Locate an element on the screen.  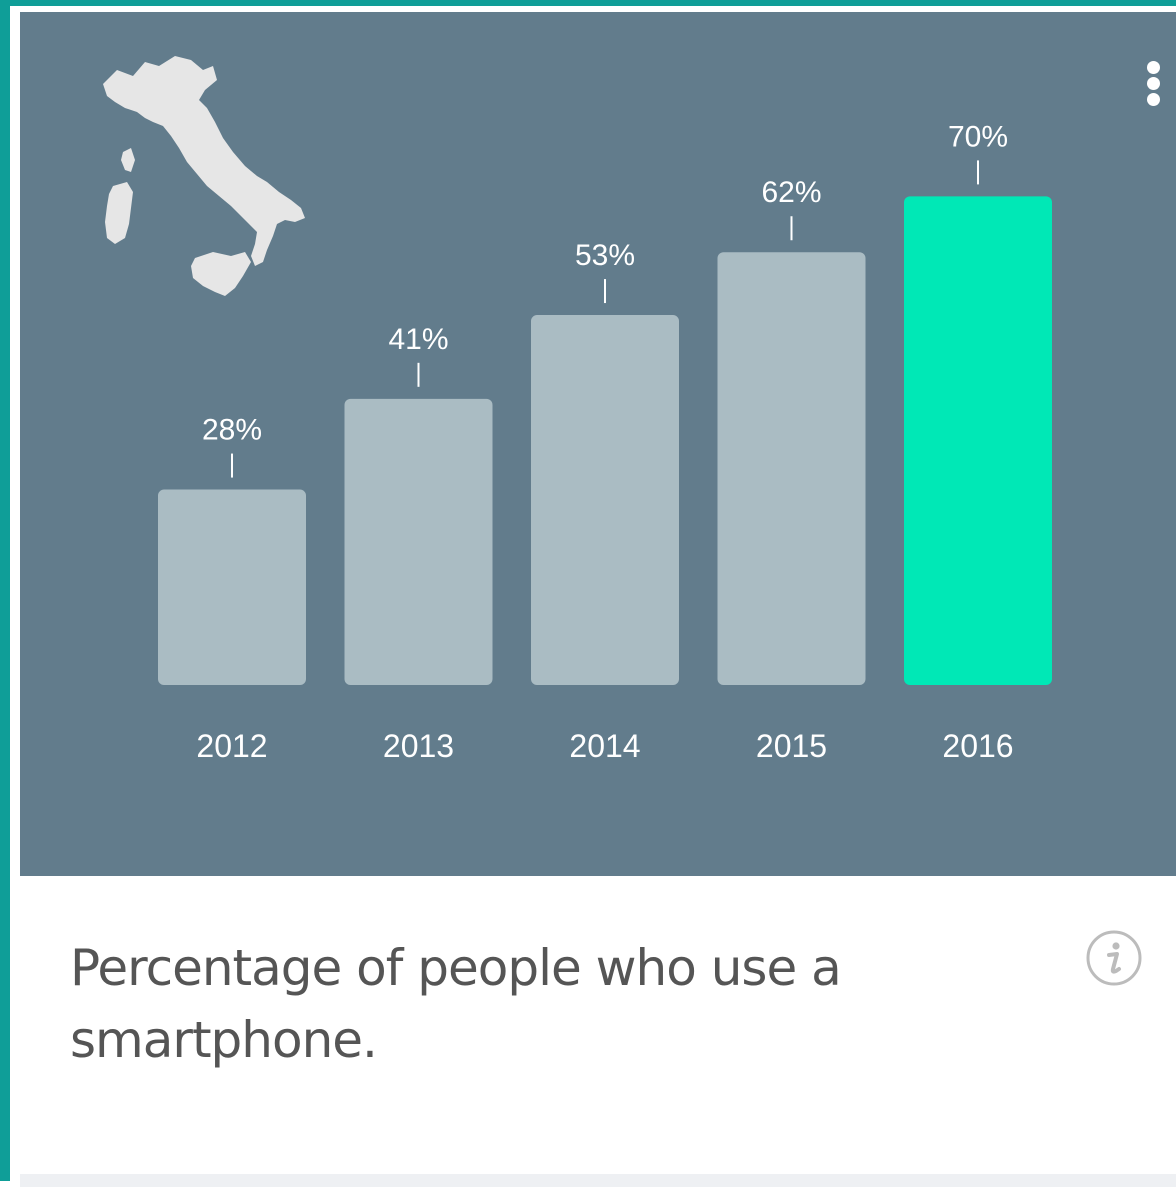
more-vert-icon is located at coordinates (1154, 83).